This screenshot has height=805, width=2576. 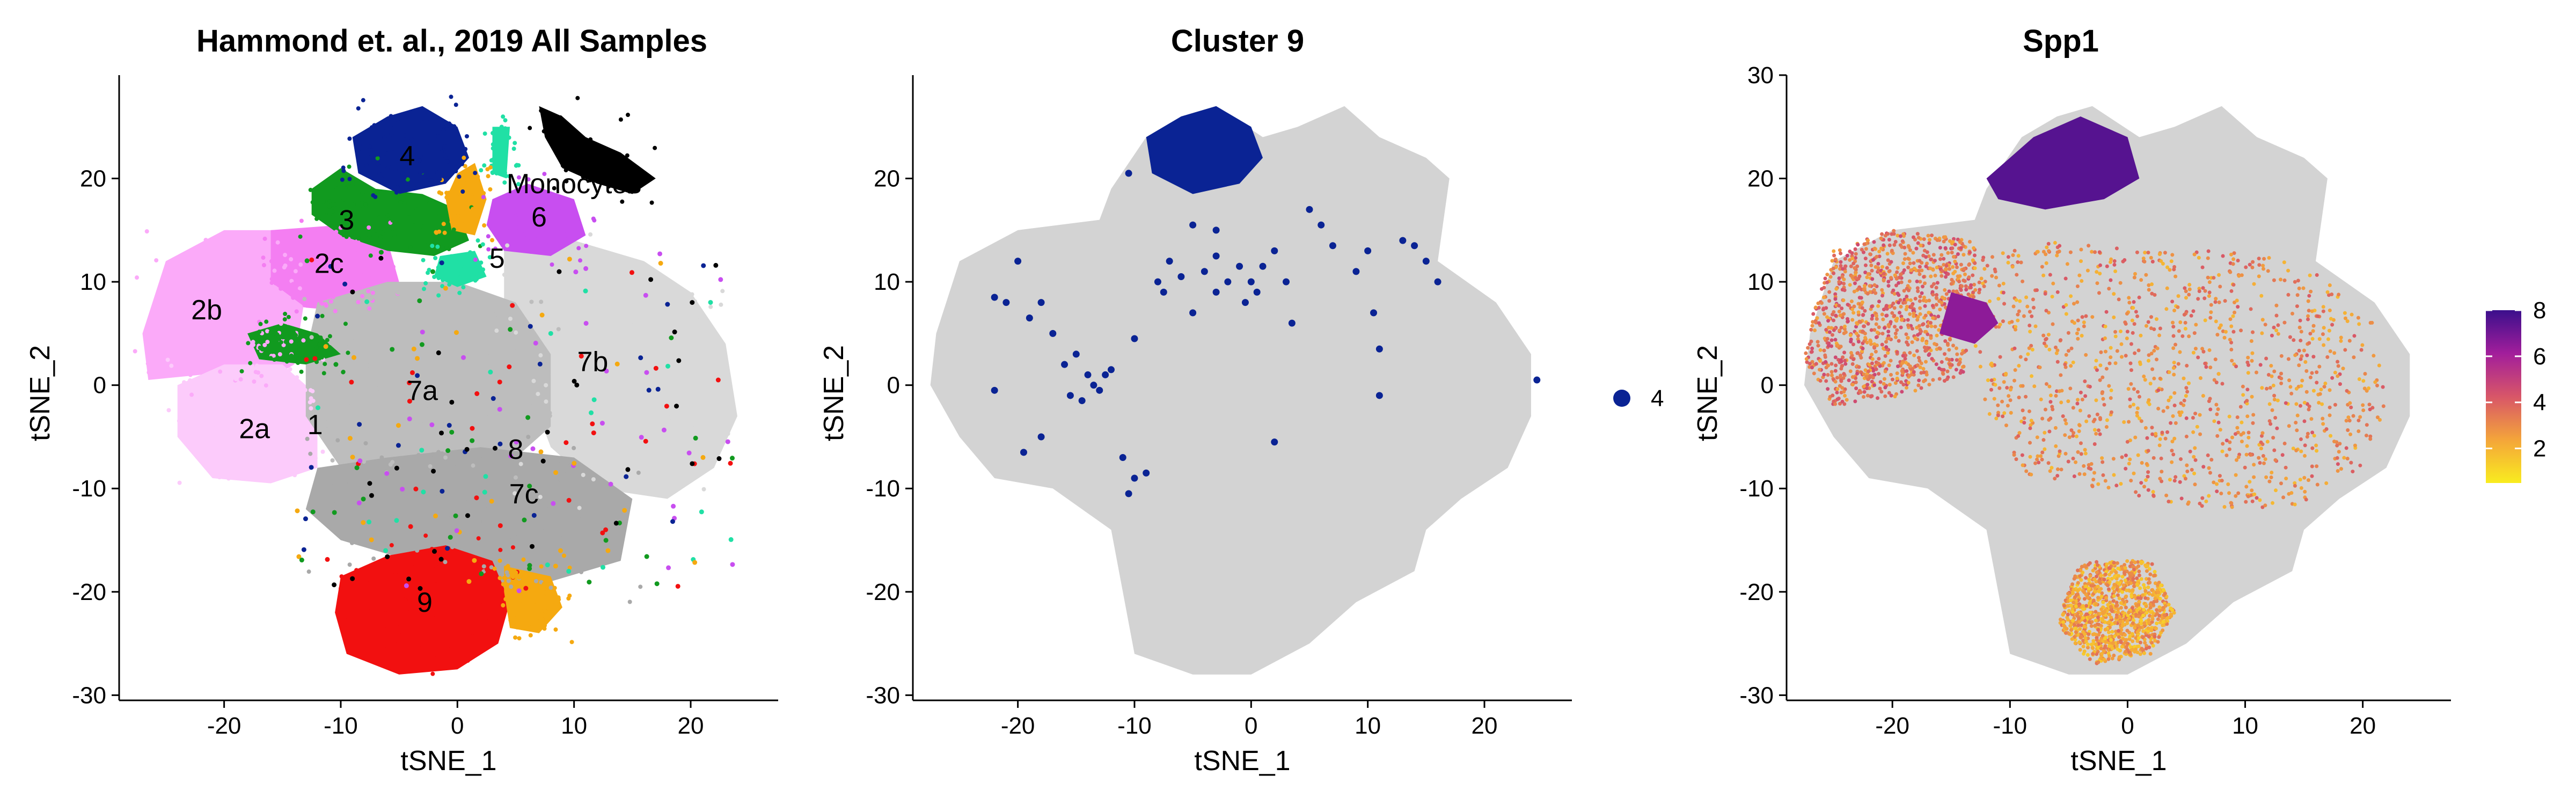 What do you see at coordinates (994, 297) in the screenshot?
I see `highlight-point` at bounding box center [994, 297].